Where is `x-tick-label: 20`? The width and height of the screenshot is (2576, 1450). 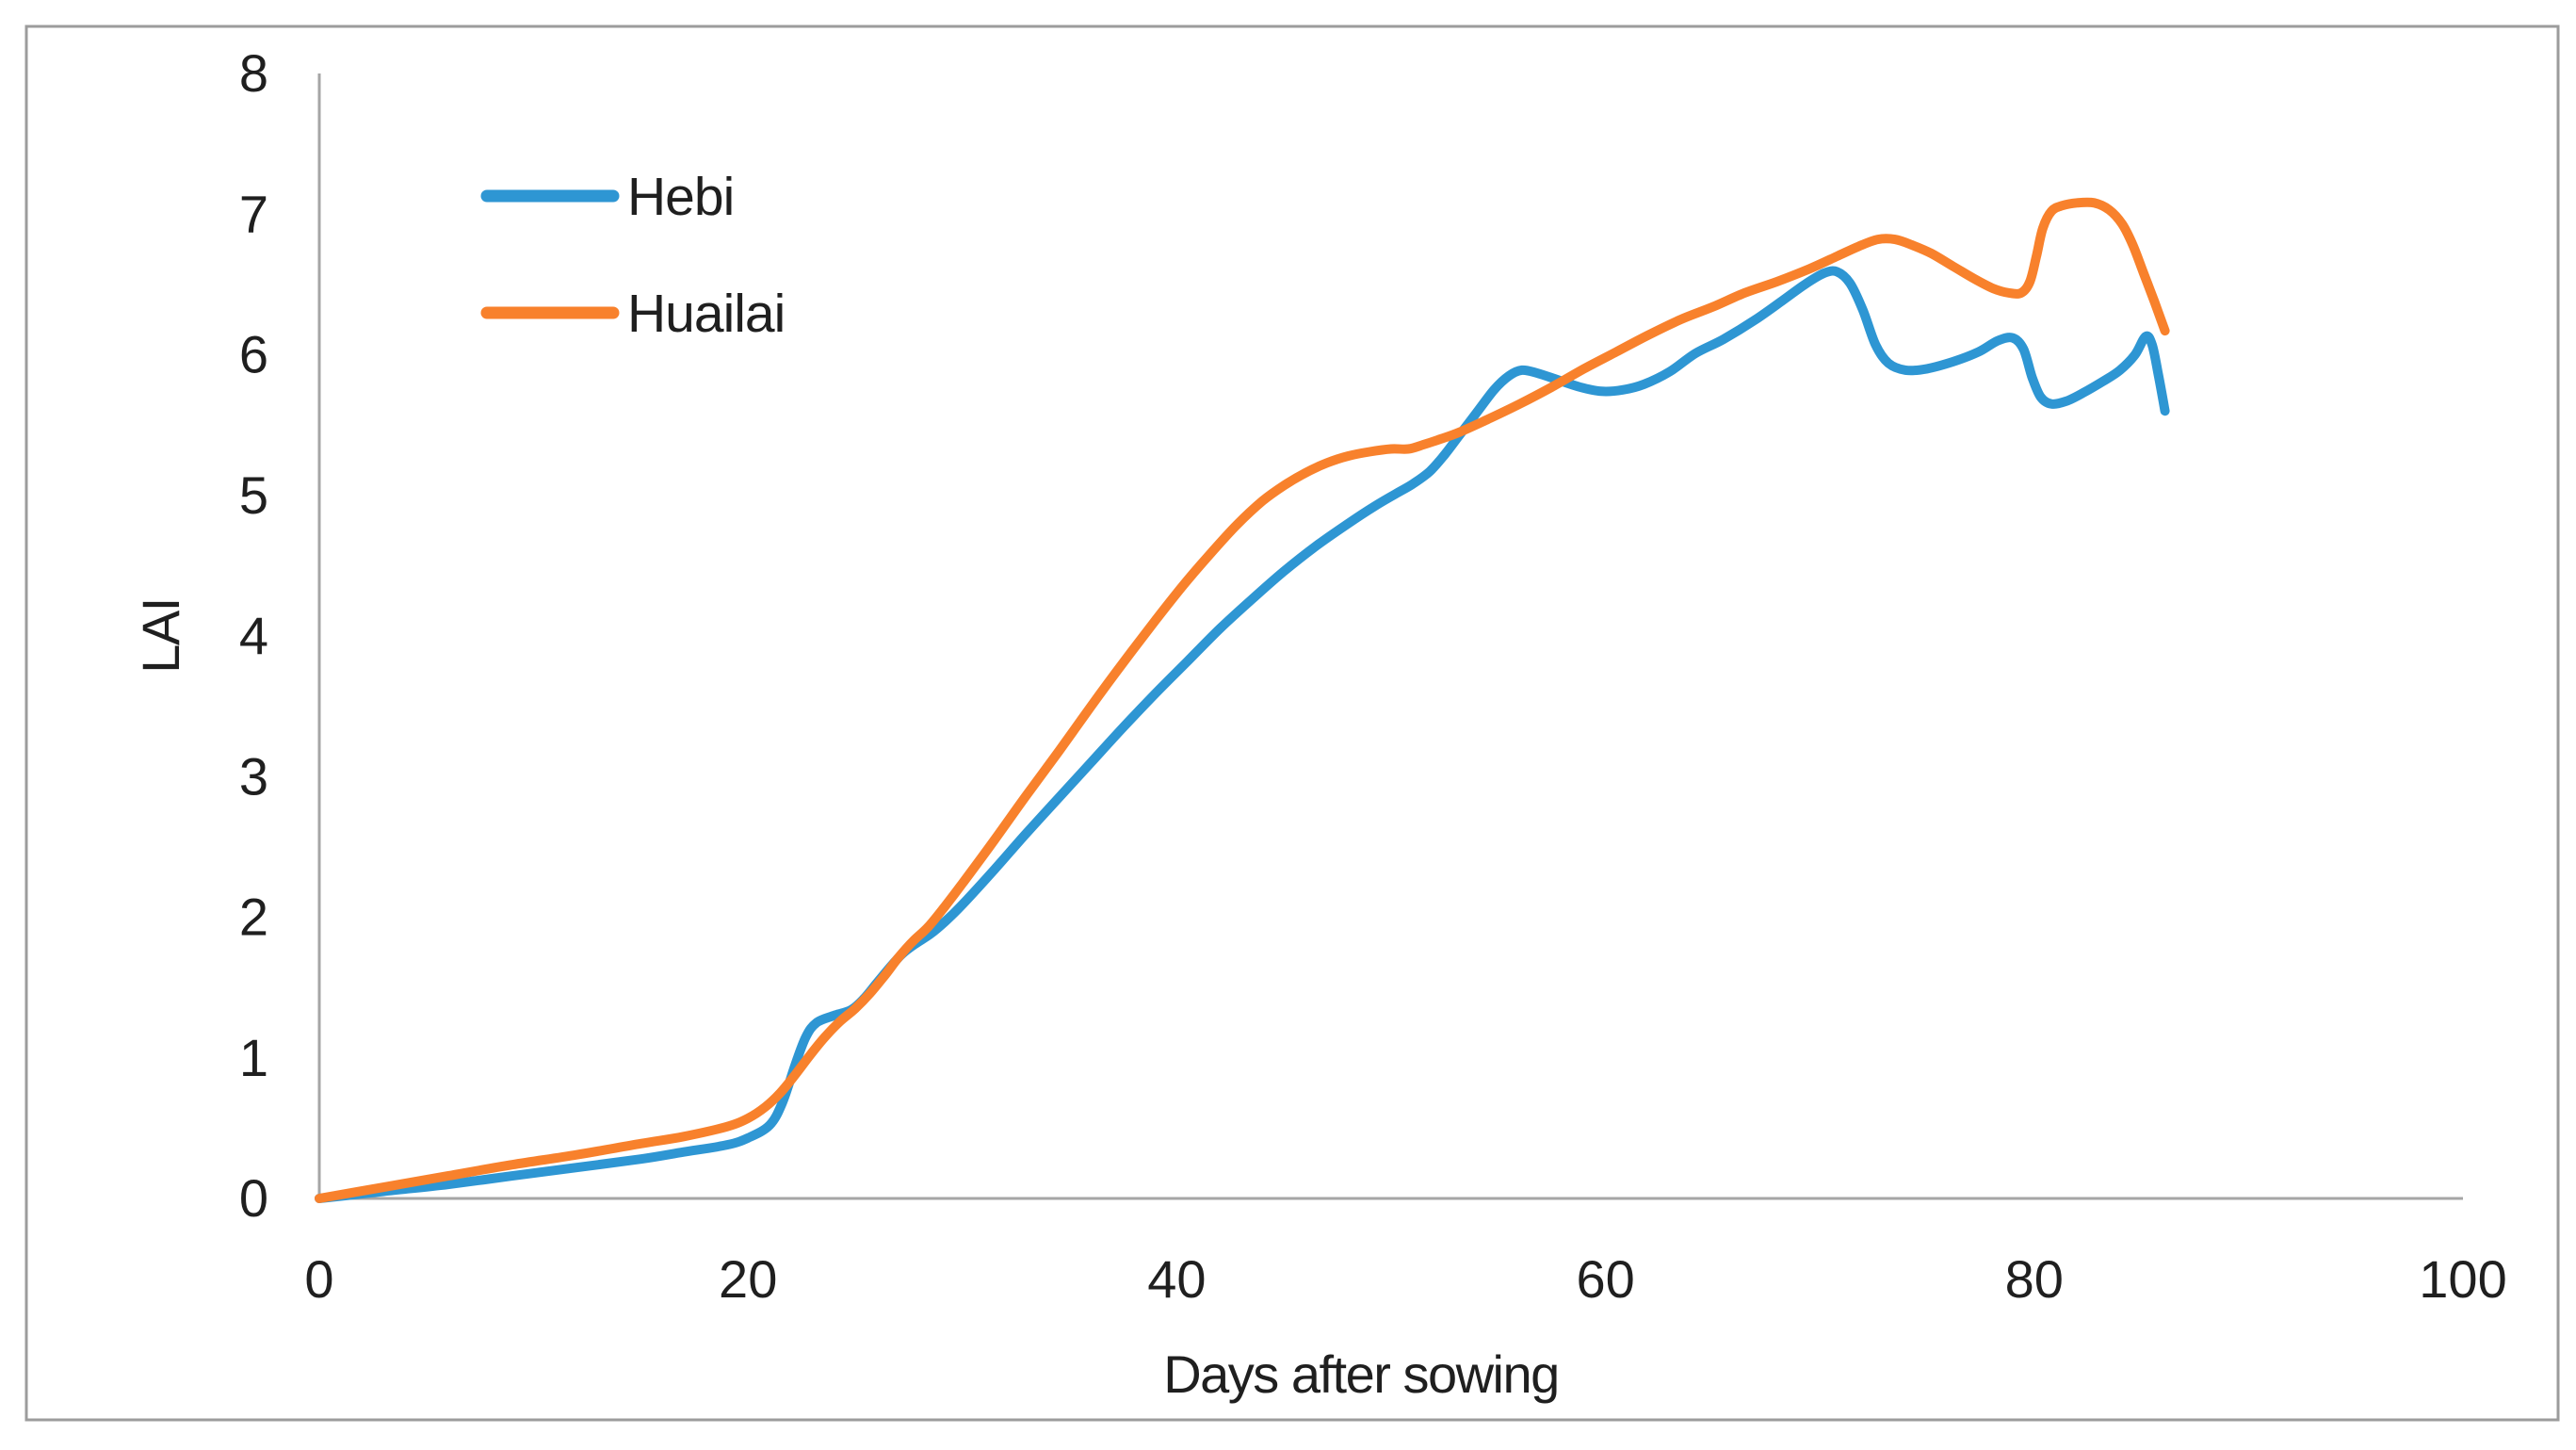 x-tick-label: 20 is located at coordinates (748, 1279).